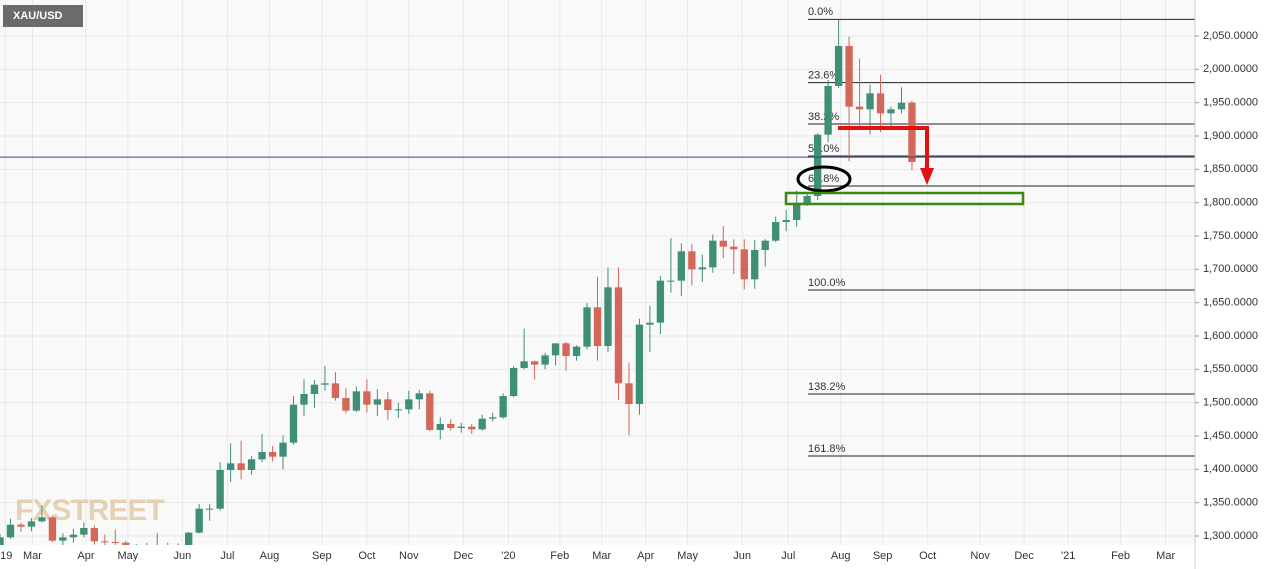 This screenshot has width=1266, height=569. Describe the element at coordinates (827, 449) in the screenshot. I see `fib-label: 161.8%` at that location.